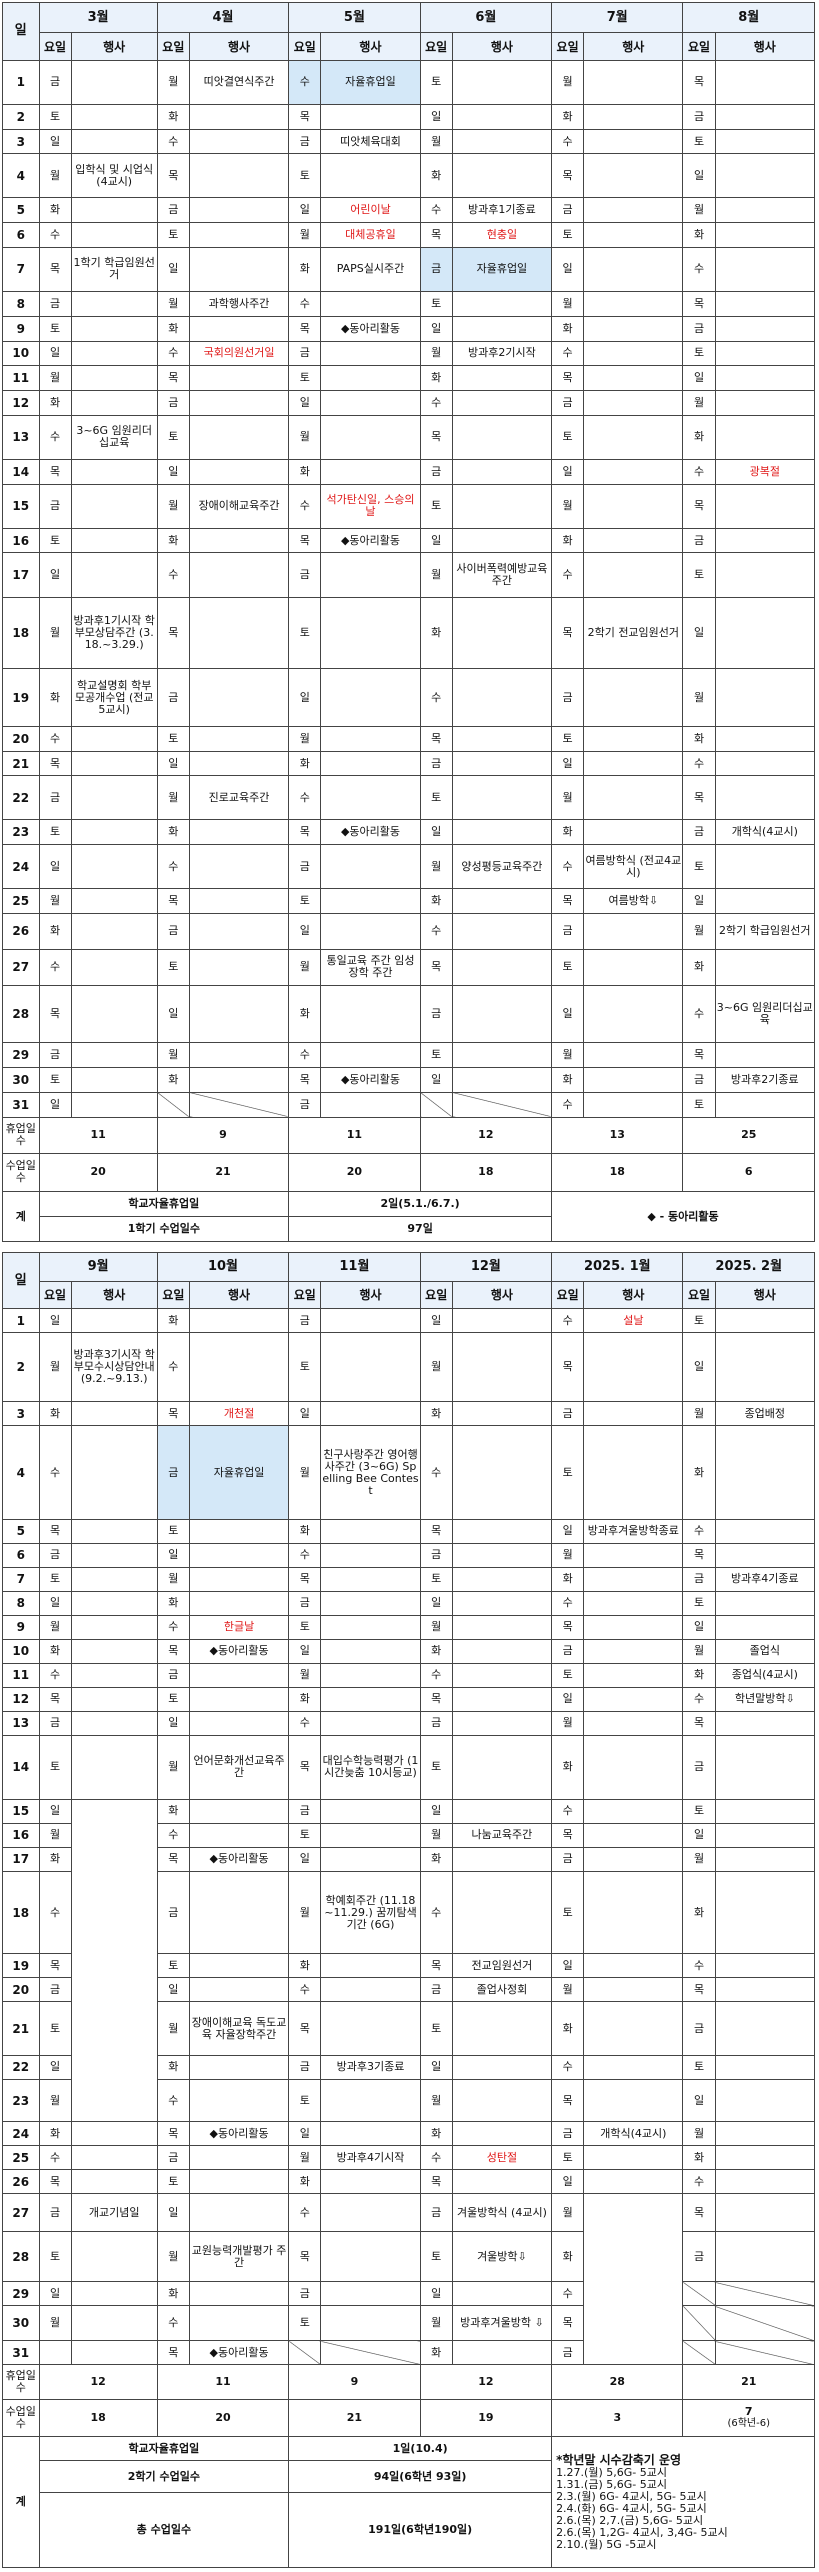  I want to click on day-row: 18 수 금 월 학예회주간 (11.18~11.29.) 꿈끼탐색기간 (6G) 수 토 화, so click(409, 1912).